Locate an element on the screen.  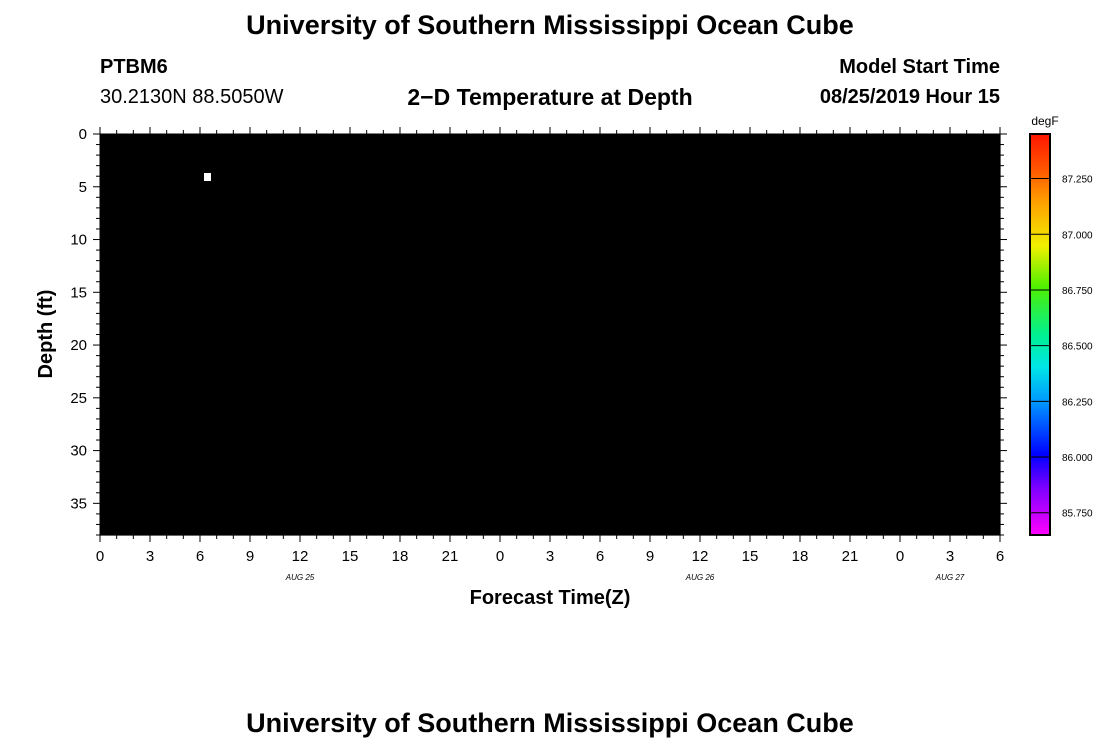
colorbar-unit: degF is located at coordinates (1044, 121).